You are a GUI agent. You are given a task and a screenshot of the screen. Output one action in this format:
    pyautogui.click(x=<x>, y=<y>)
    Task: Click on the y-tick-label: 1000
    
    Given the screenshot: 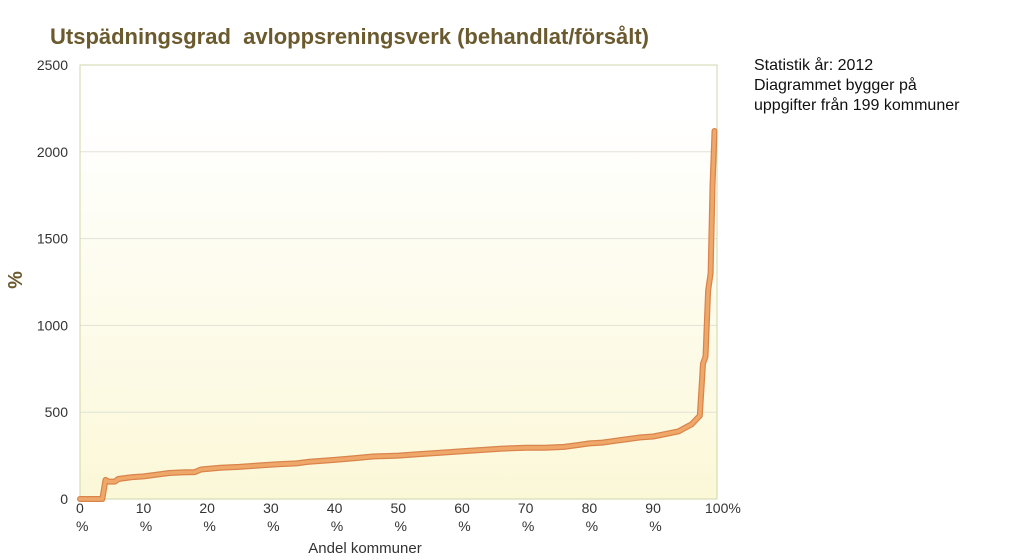 What is the action you would take?
    pyautogui.click(x=52, y=325)
    